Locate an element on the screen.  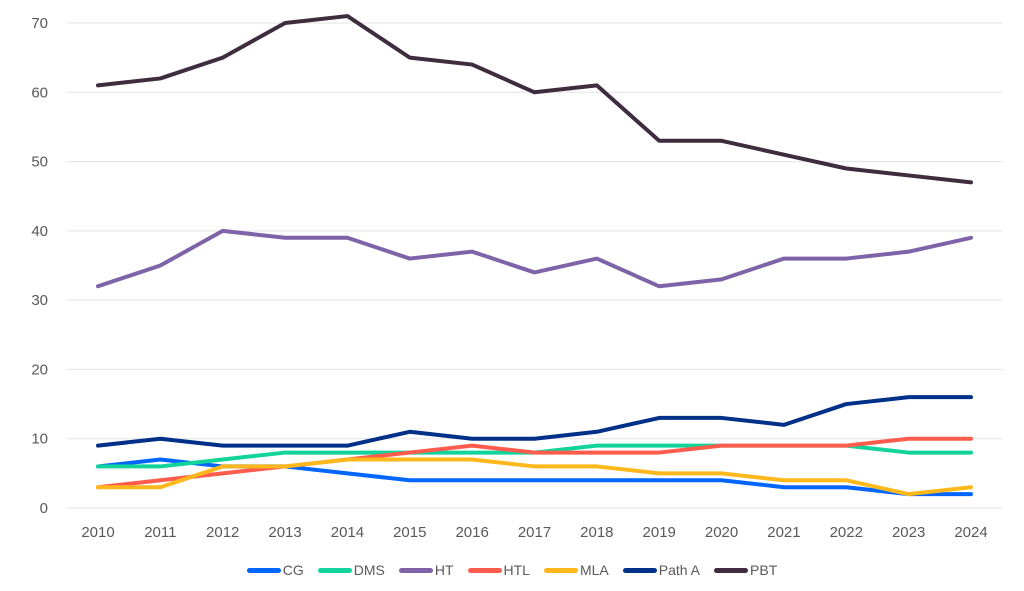
series-line-dms is located at coordinates (534, 456).